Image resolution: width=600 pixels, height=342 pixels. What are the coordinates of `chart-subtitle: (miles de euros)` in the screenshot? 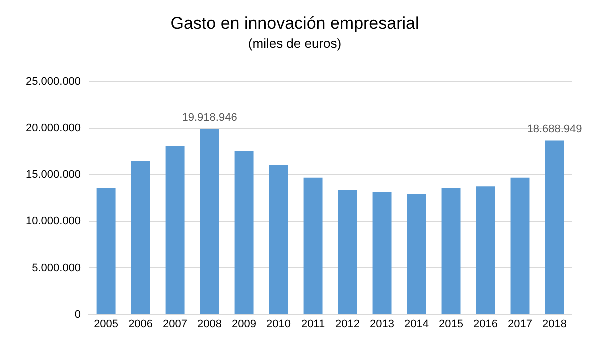 It's located at (295, 43).